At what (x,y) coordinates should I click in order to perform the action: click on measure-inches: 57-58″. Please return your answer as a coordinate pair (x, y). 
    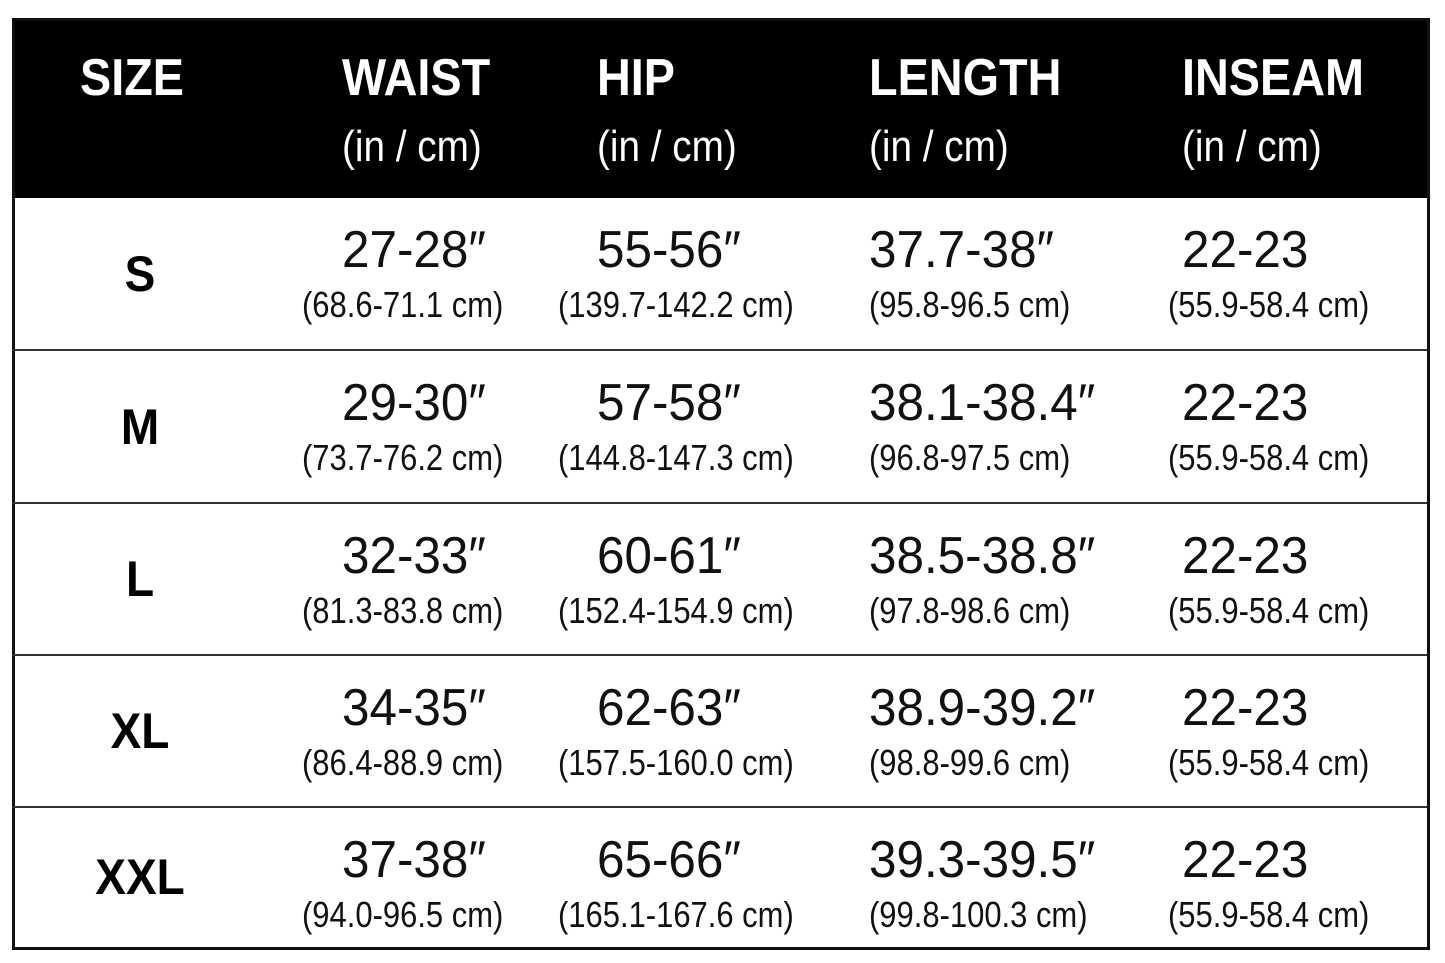
    Looking at the image, I should click on (669, 403).